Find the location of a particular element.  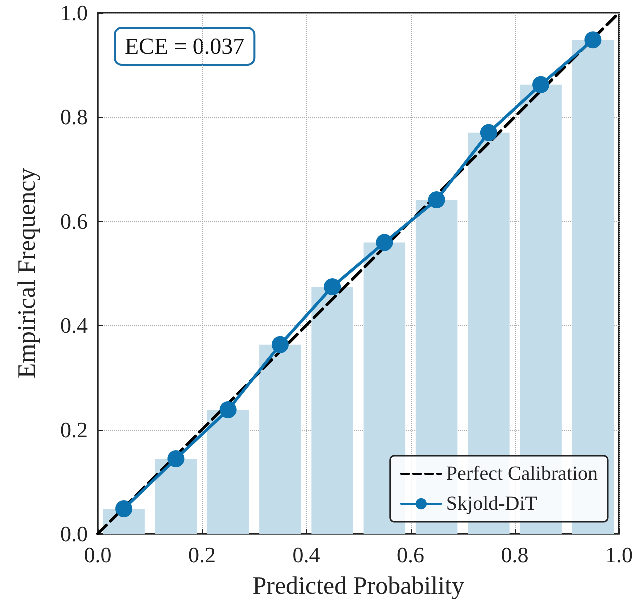

y-tick-label: 0.2 is located at coordinates (74, 429).